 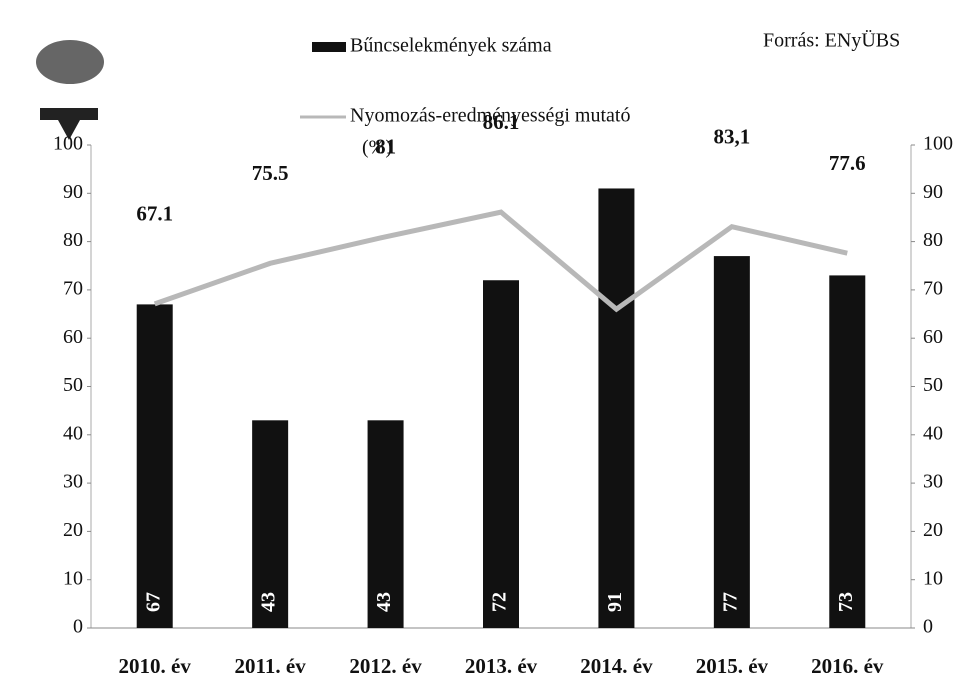 What do you see at coordinates (73, 482) in the screenshot?
I see `y-tick-label: 30` at bounding box center [73, 482].